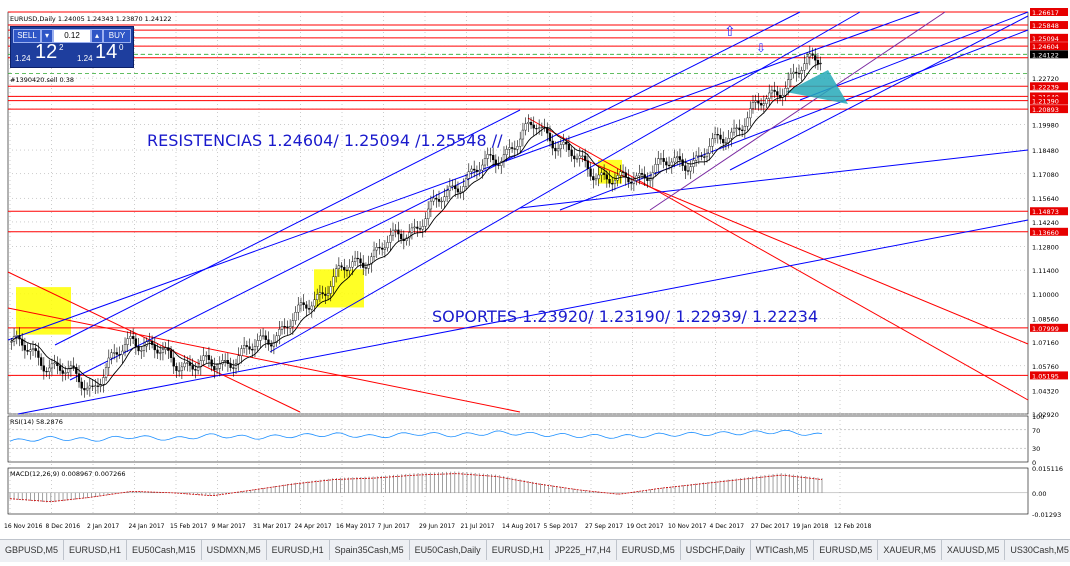 The width and height of the screenshot is (1070, 566). What do you see at coordinates (1037, 550) in the screenshot?
I see `chart-tab: US30Cash,M5` at bounding box center [1037, 550].